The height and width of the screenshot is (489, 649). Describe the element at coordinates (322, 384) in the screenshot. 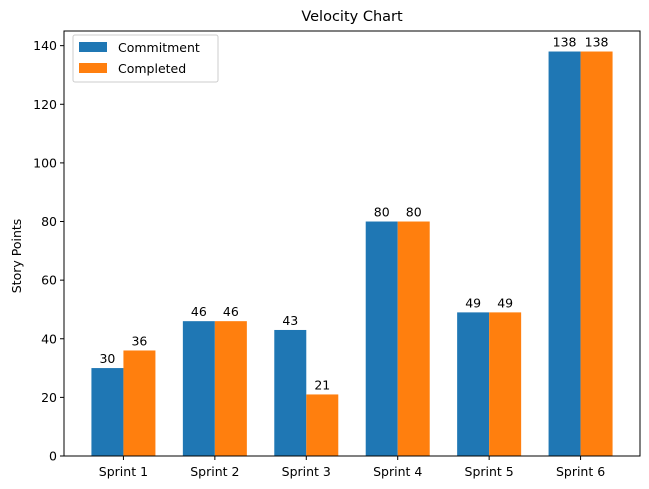

I see `data-label-completed-3: 21` at that location.